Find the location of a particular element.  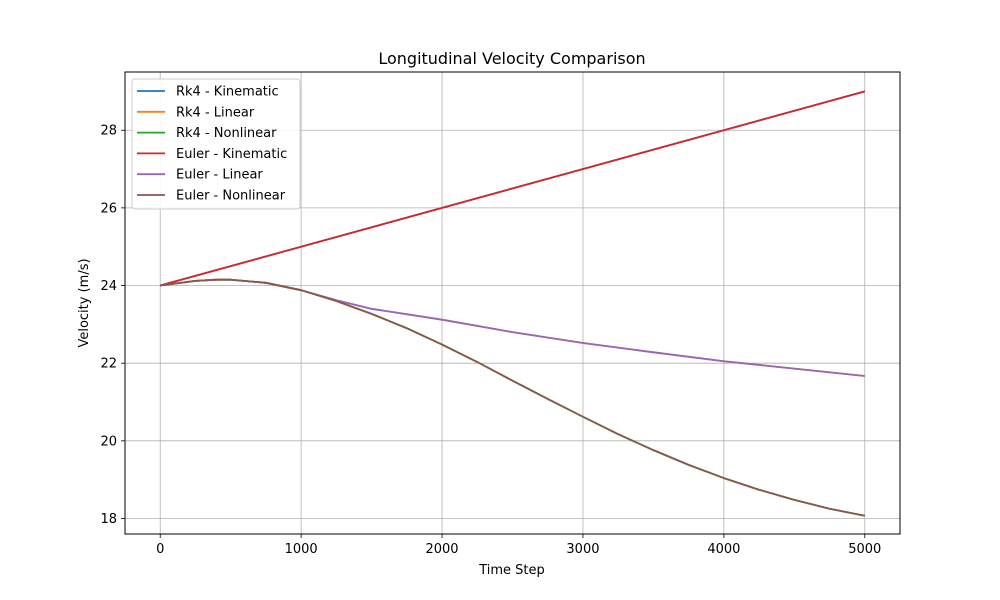

y-tick-label: 24 is located at coordinates (108, 286).